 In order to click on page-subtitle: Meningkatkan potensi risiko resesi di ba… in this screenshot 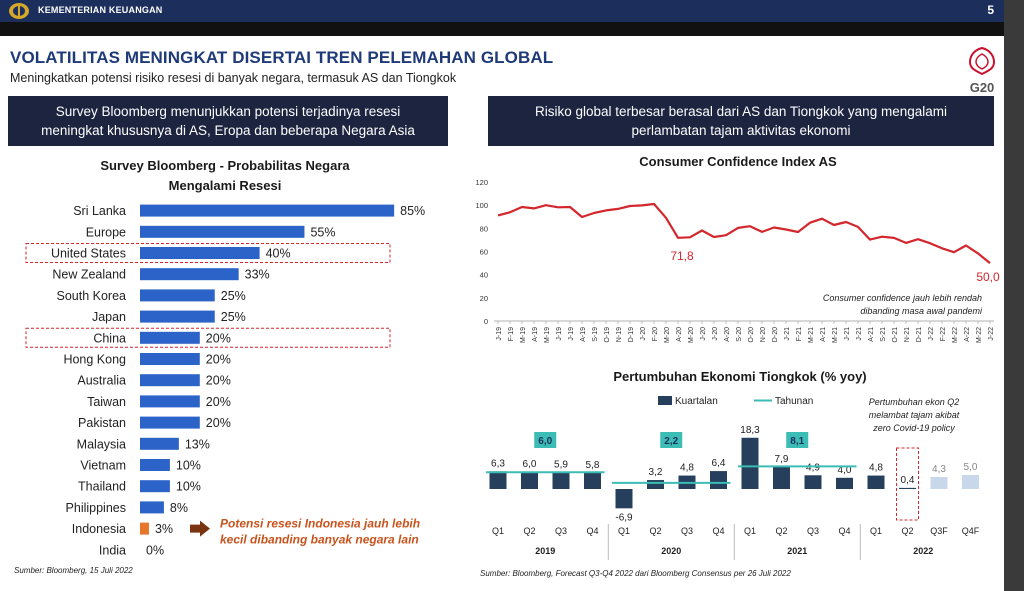, I will do `click(233, 78)`.